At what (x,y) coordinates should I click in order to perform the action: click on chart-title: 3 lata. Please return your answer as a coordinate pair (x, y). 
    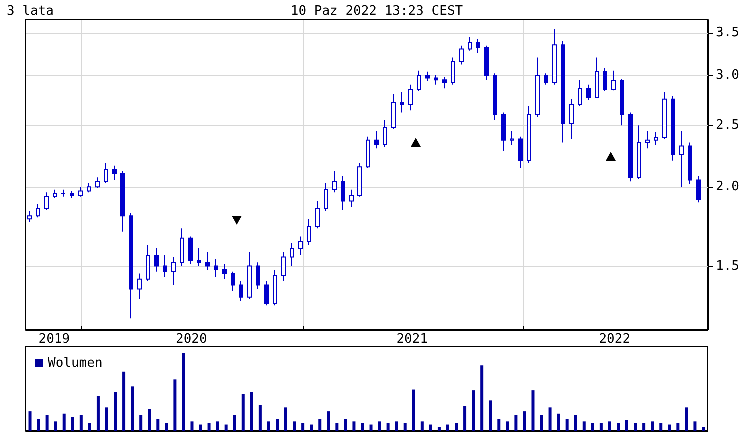
    Looking at the image, I should click on (30, 11).